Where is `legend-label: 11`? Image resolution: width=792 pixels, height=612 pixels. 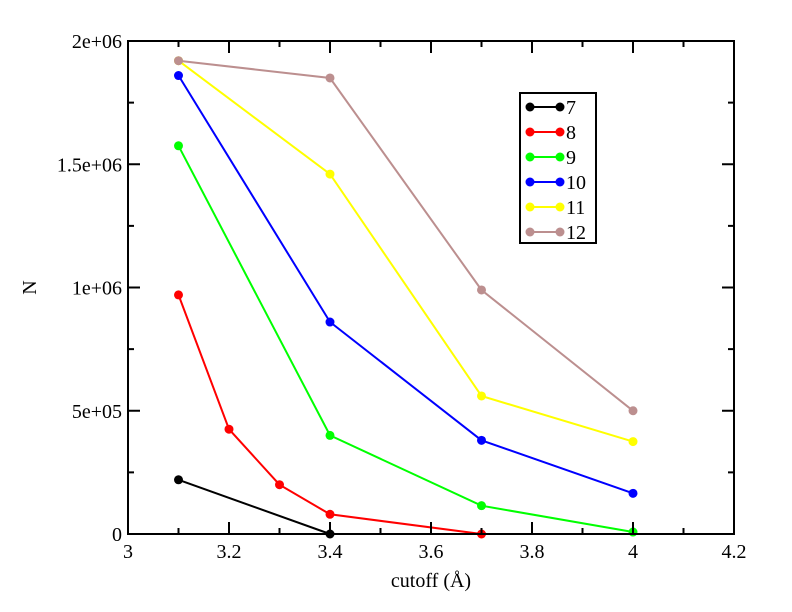 legend-label: 11 is located at coordinates (575, 208).